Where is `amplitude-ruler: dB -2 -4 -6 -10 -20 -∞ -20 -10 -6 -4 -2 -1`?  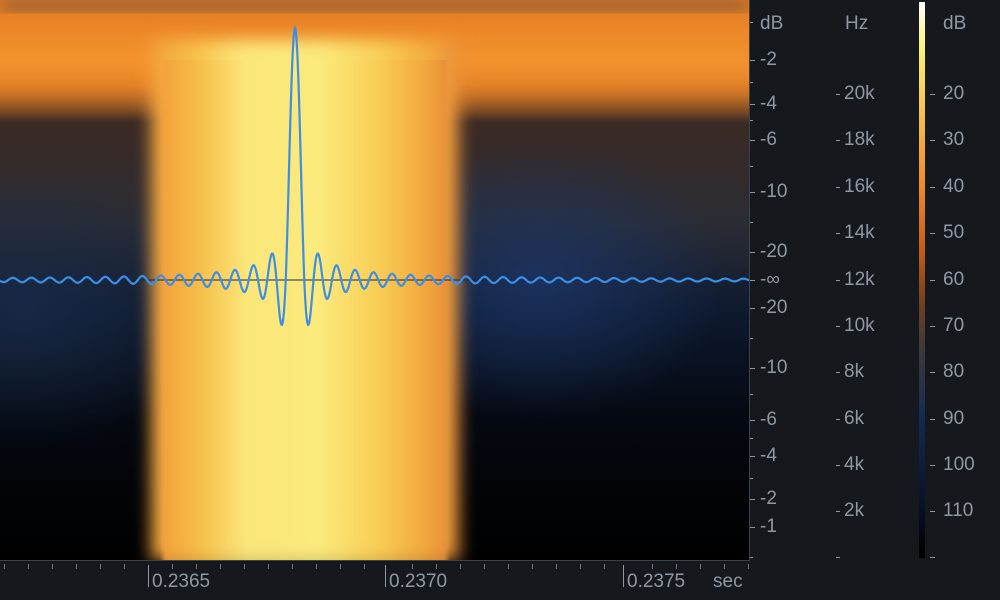
amplitude-ruler: dB -2 -4 -6 -10 -20 -∞ -20 -10 -6 -4 -2 -1 is located at coordinates (790, 280).